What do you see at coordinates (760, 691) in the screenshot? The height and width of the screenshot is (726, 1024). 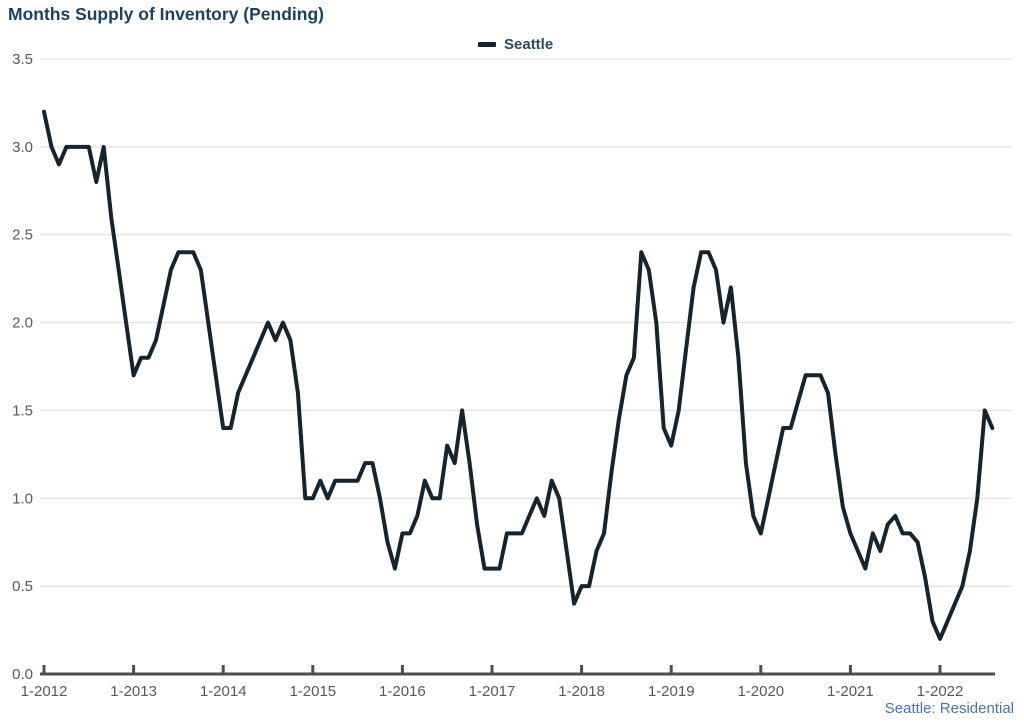 I see `x-axis-tick-label: 1-2020` at bounding box center [760, 691].